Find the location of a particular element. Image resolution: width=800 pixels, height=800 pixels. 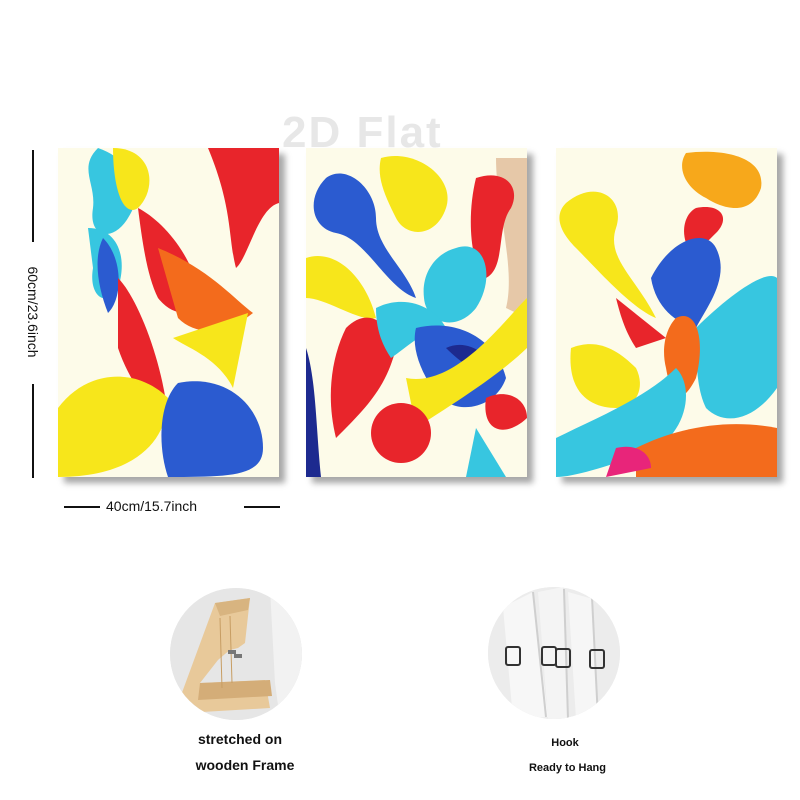

hook-icon is located at coordinates (554, 653).